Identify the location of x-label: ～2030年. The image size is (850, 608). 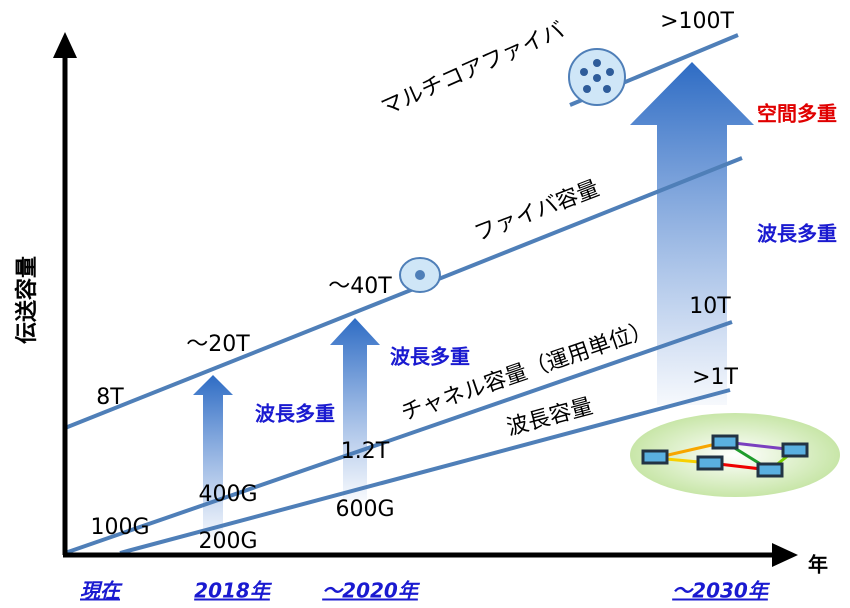
(721, 591).